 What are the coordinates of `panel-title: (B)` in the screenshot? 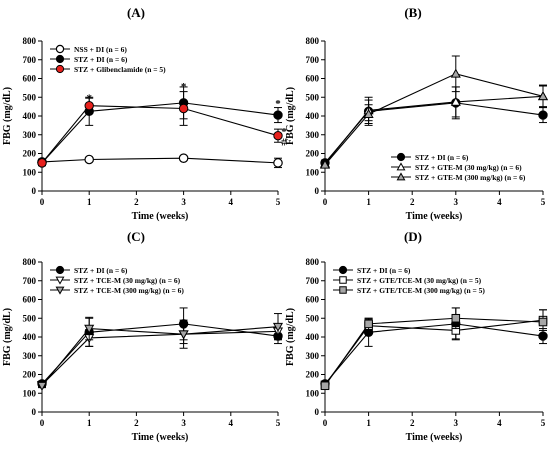 It's located at (412, 12).